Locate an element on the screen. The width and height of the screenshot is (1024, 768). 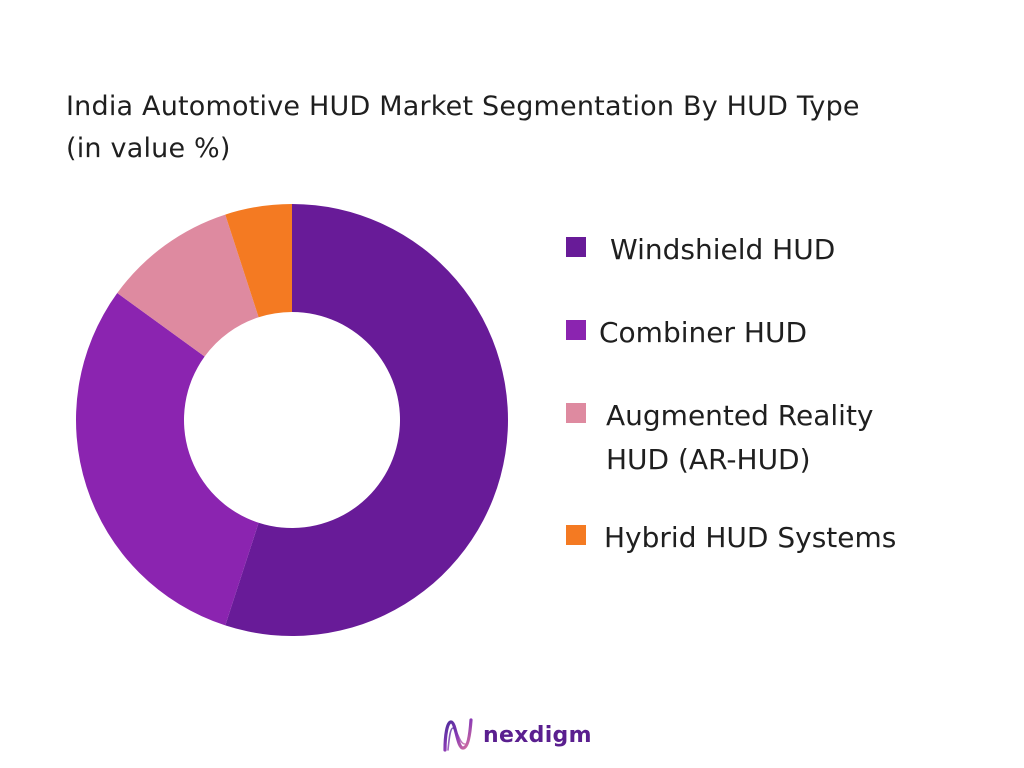
legend-item-ar-hud: Augmented Reality HUD (AR-HUD) is located at coordinates (751, 438).